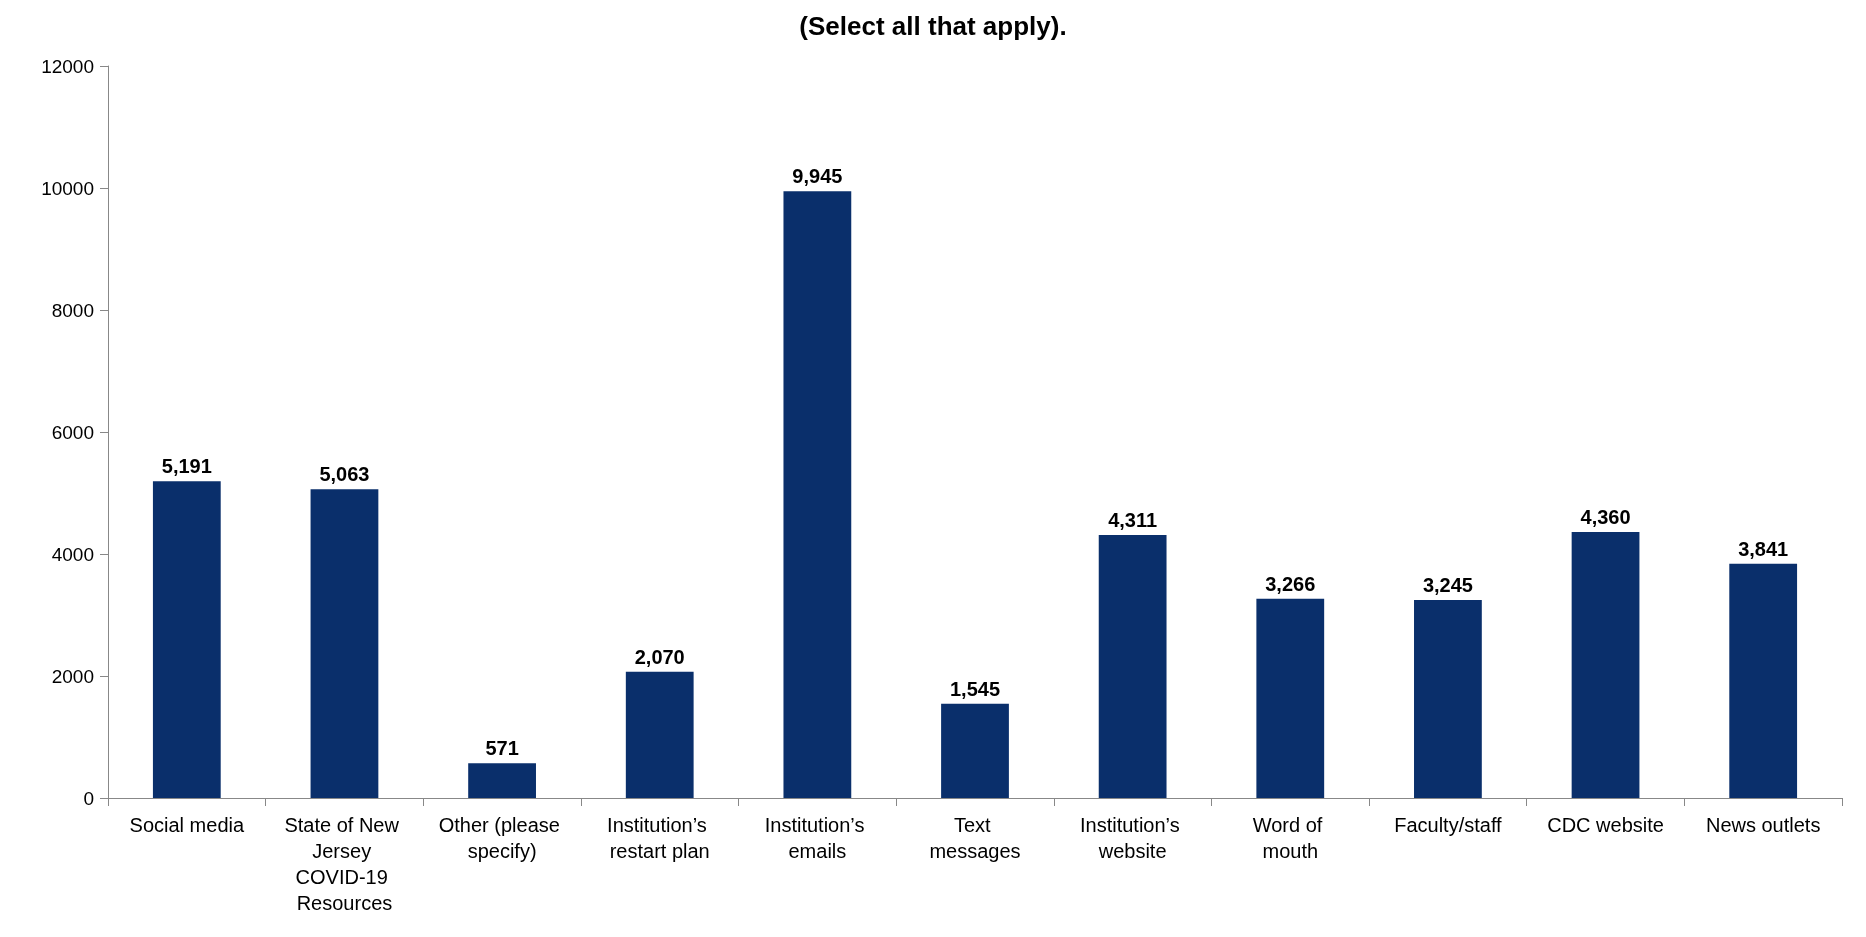  I want to click on y-tick-label: 12000, so click(67, 66).